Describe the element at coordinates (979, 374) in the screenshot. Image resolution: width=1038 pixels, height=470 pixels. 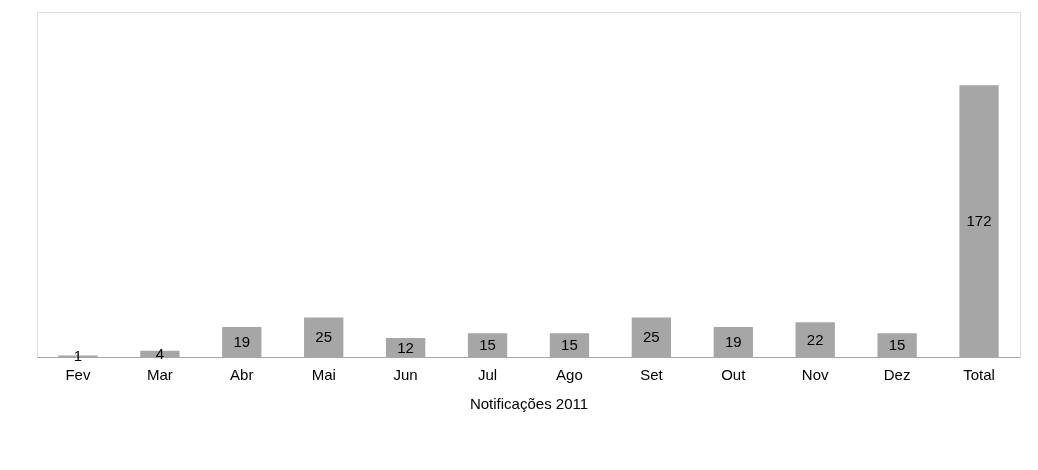
I see `x-tick-label: Total` at that location.